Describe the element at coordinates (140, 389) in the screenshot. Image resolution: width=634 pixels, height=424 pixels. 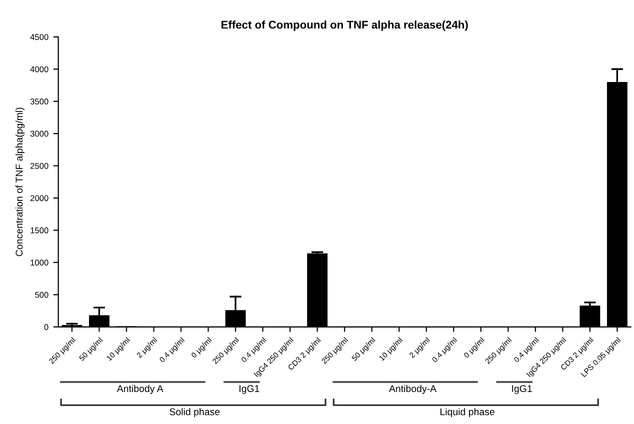
I see `text: Antibody A` at that location.